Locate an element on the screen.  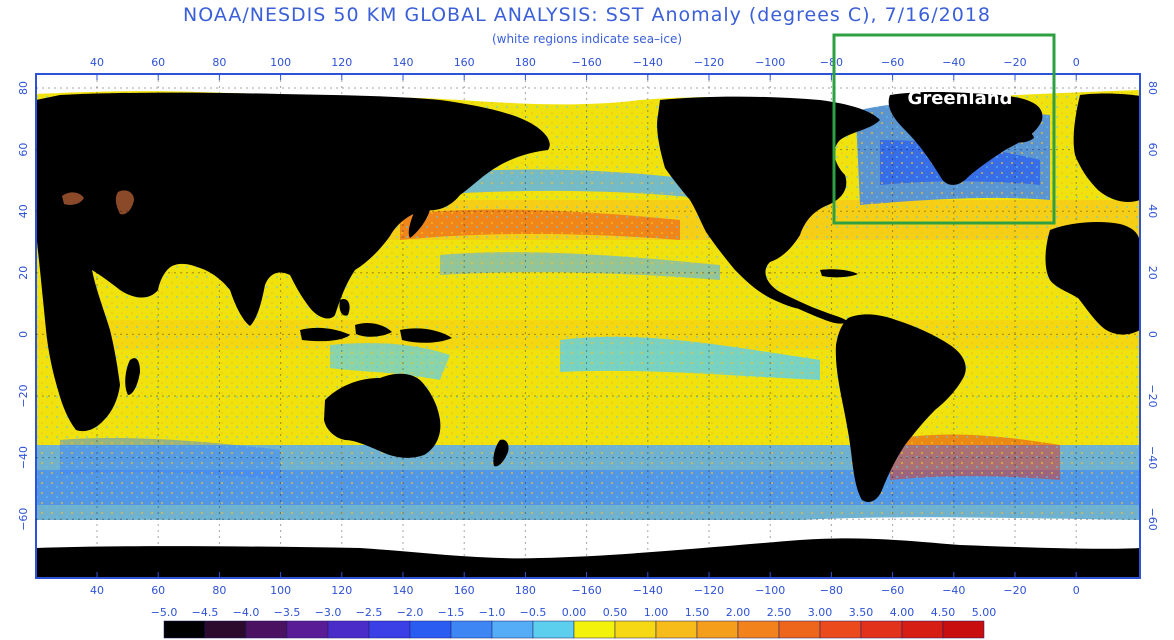
lon-tick-label-bottom: 140 is located at coordinates (403, 590).